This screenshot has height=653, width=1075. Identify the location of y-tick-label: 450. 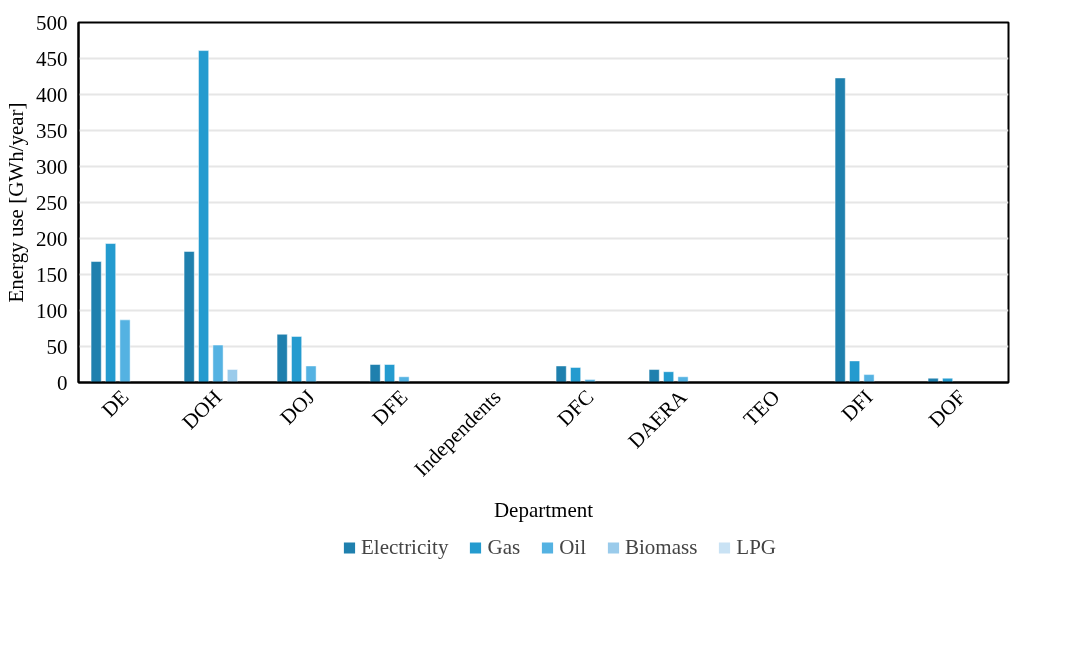
(52, 58).